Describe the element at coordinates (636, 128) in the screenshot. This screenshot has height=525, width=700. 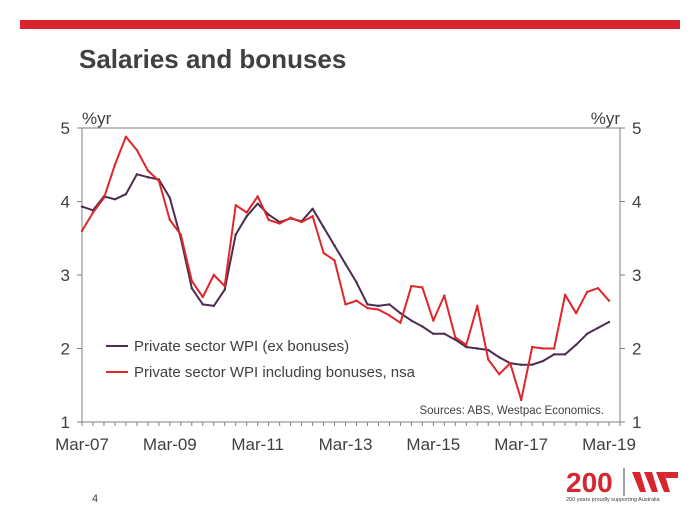
I see `y-tick-label-right: 5` at that location.